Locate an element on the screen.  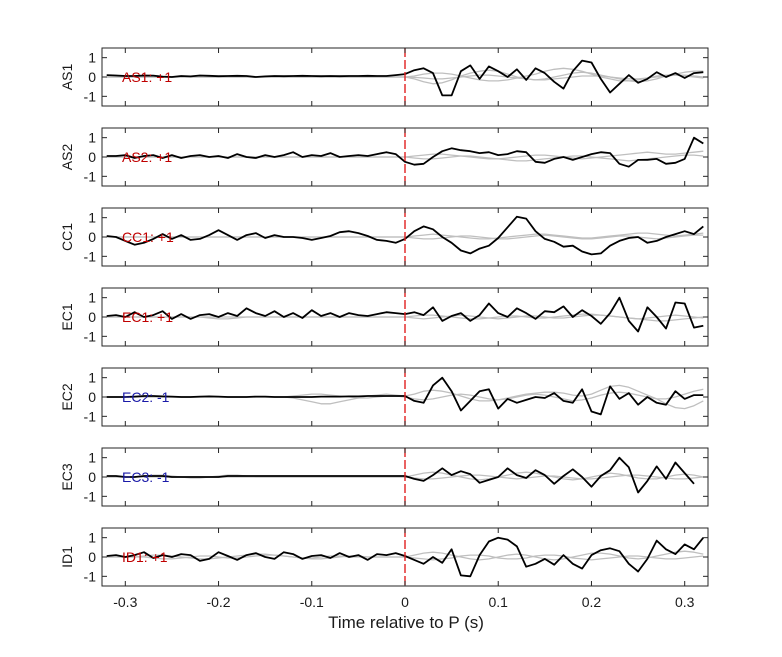
ec3-y-axis-label: EC3 is located at coordinates (67, 476).